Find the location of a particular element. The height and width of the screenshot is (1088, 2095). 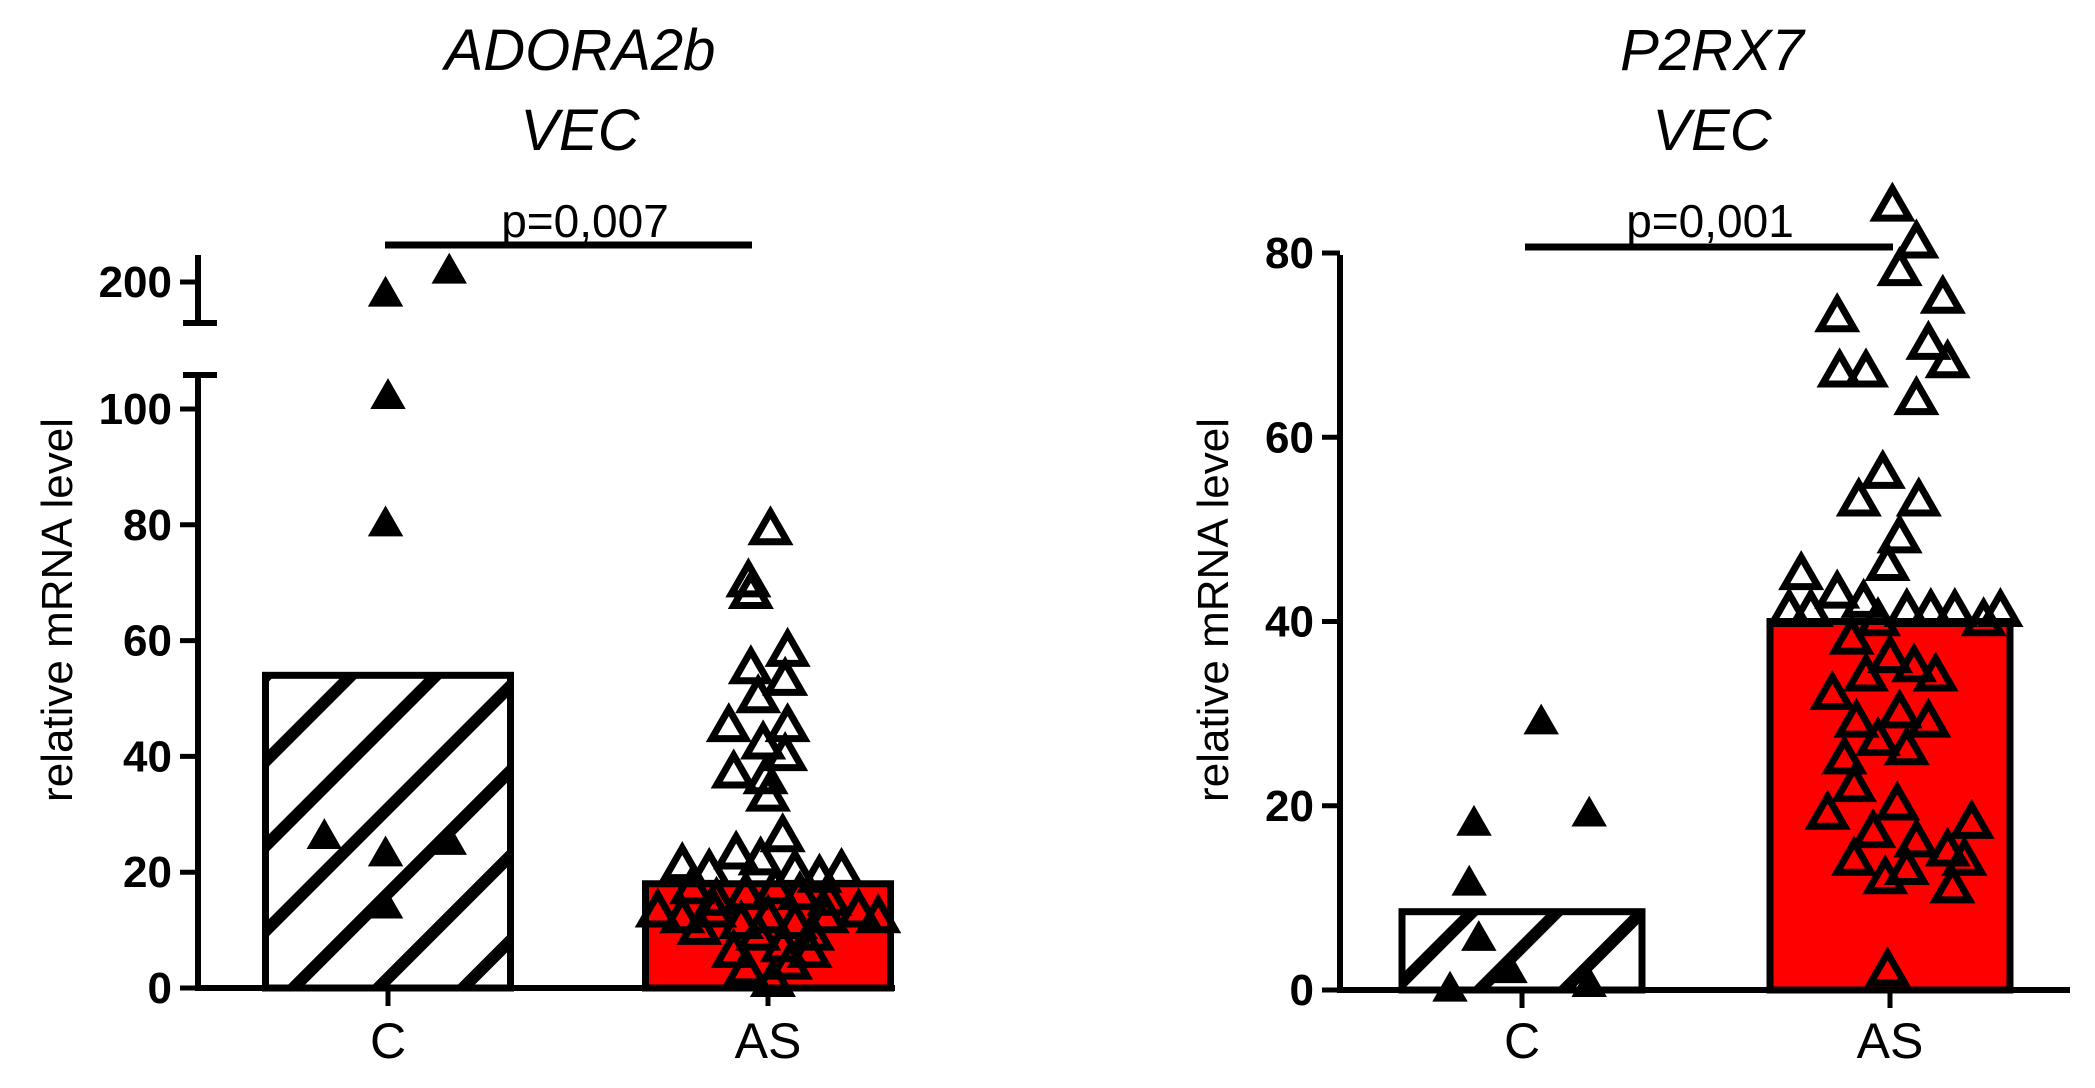

chart1-x-tick-as: AS is located at coordinates (768, 1041).